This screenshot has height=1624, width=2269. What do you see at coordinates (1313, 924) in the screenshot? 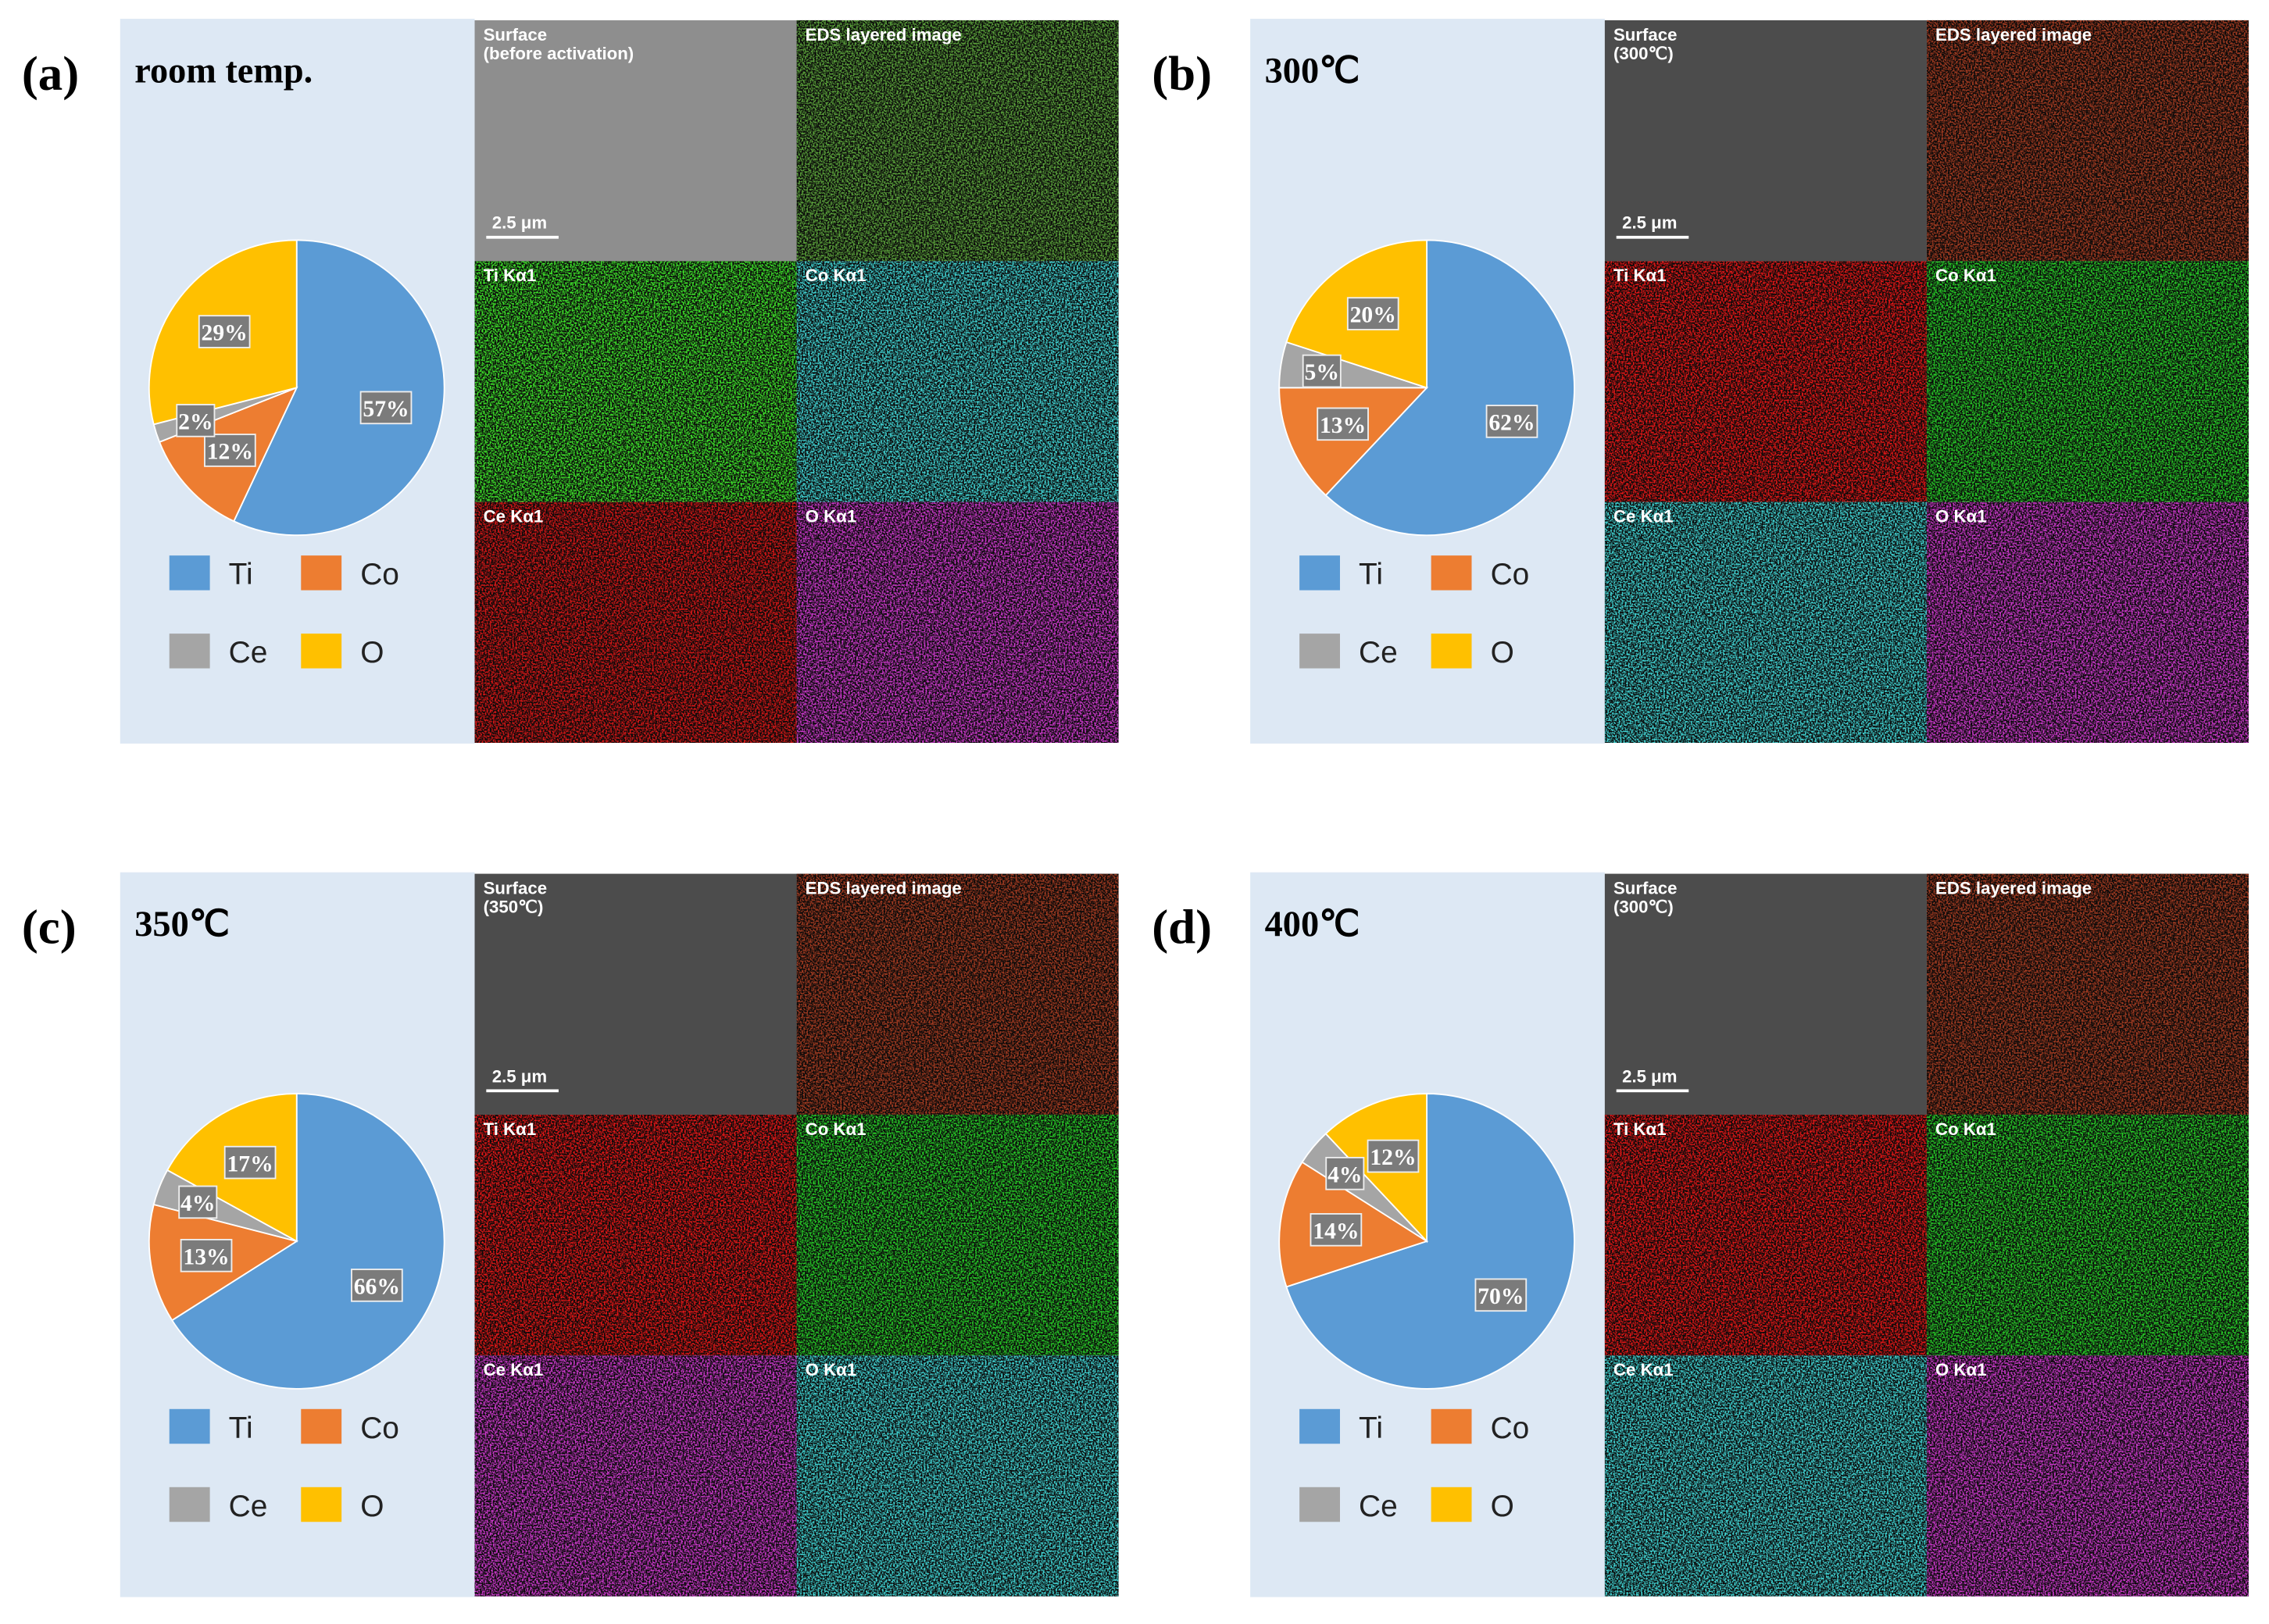
I see `panel-title: 400℃` at bounding box center [1313, 924].